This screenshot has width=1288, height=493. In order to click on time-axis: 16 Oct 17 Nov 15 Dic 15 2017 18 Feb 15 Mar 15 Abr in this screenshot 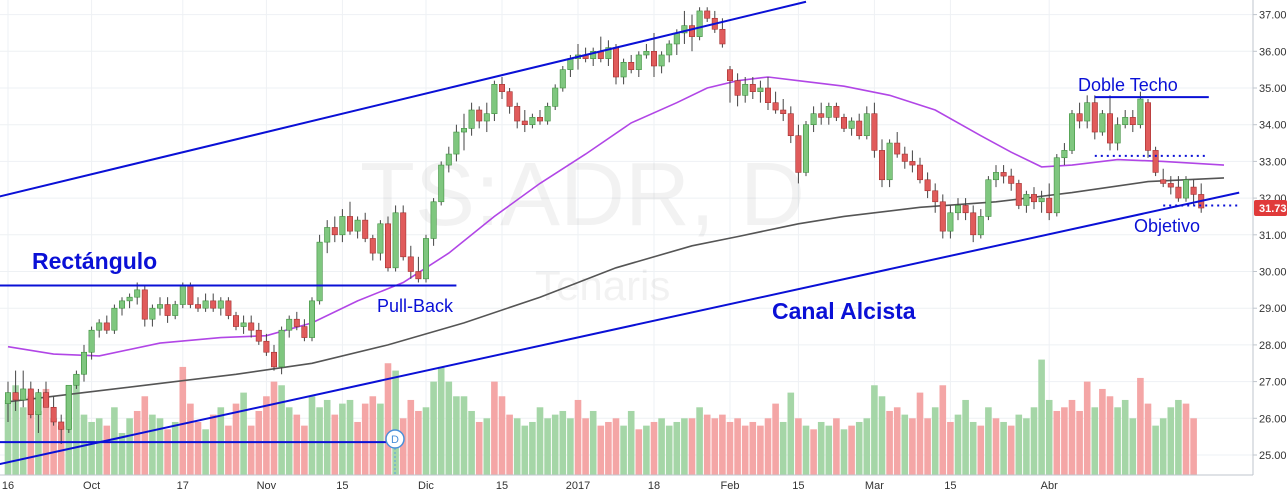, I will do `click(644, 483)`.